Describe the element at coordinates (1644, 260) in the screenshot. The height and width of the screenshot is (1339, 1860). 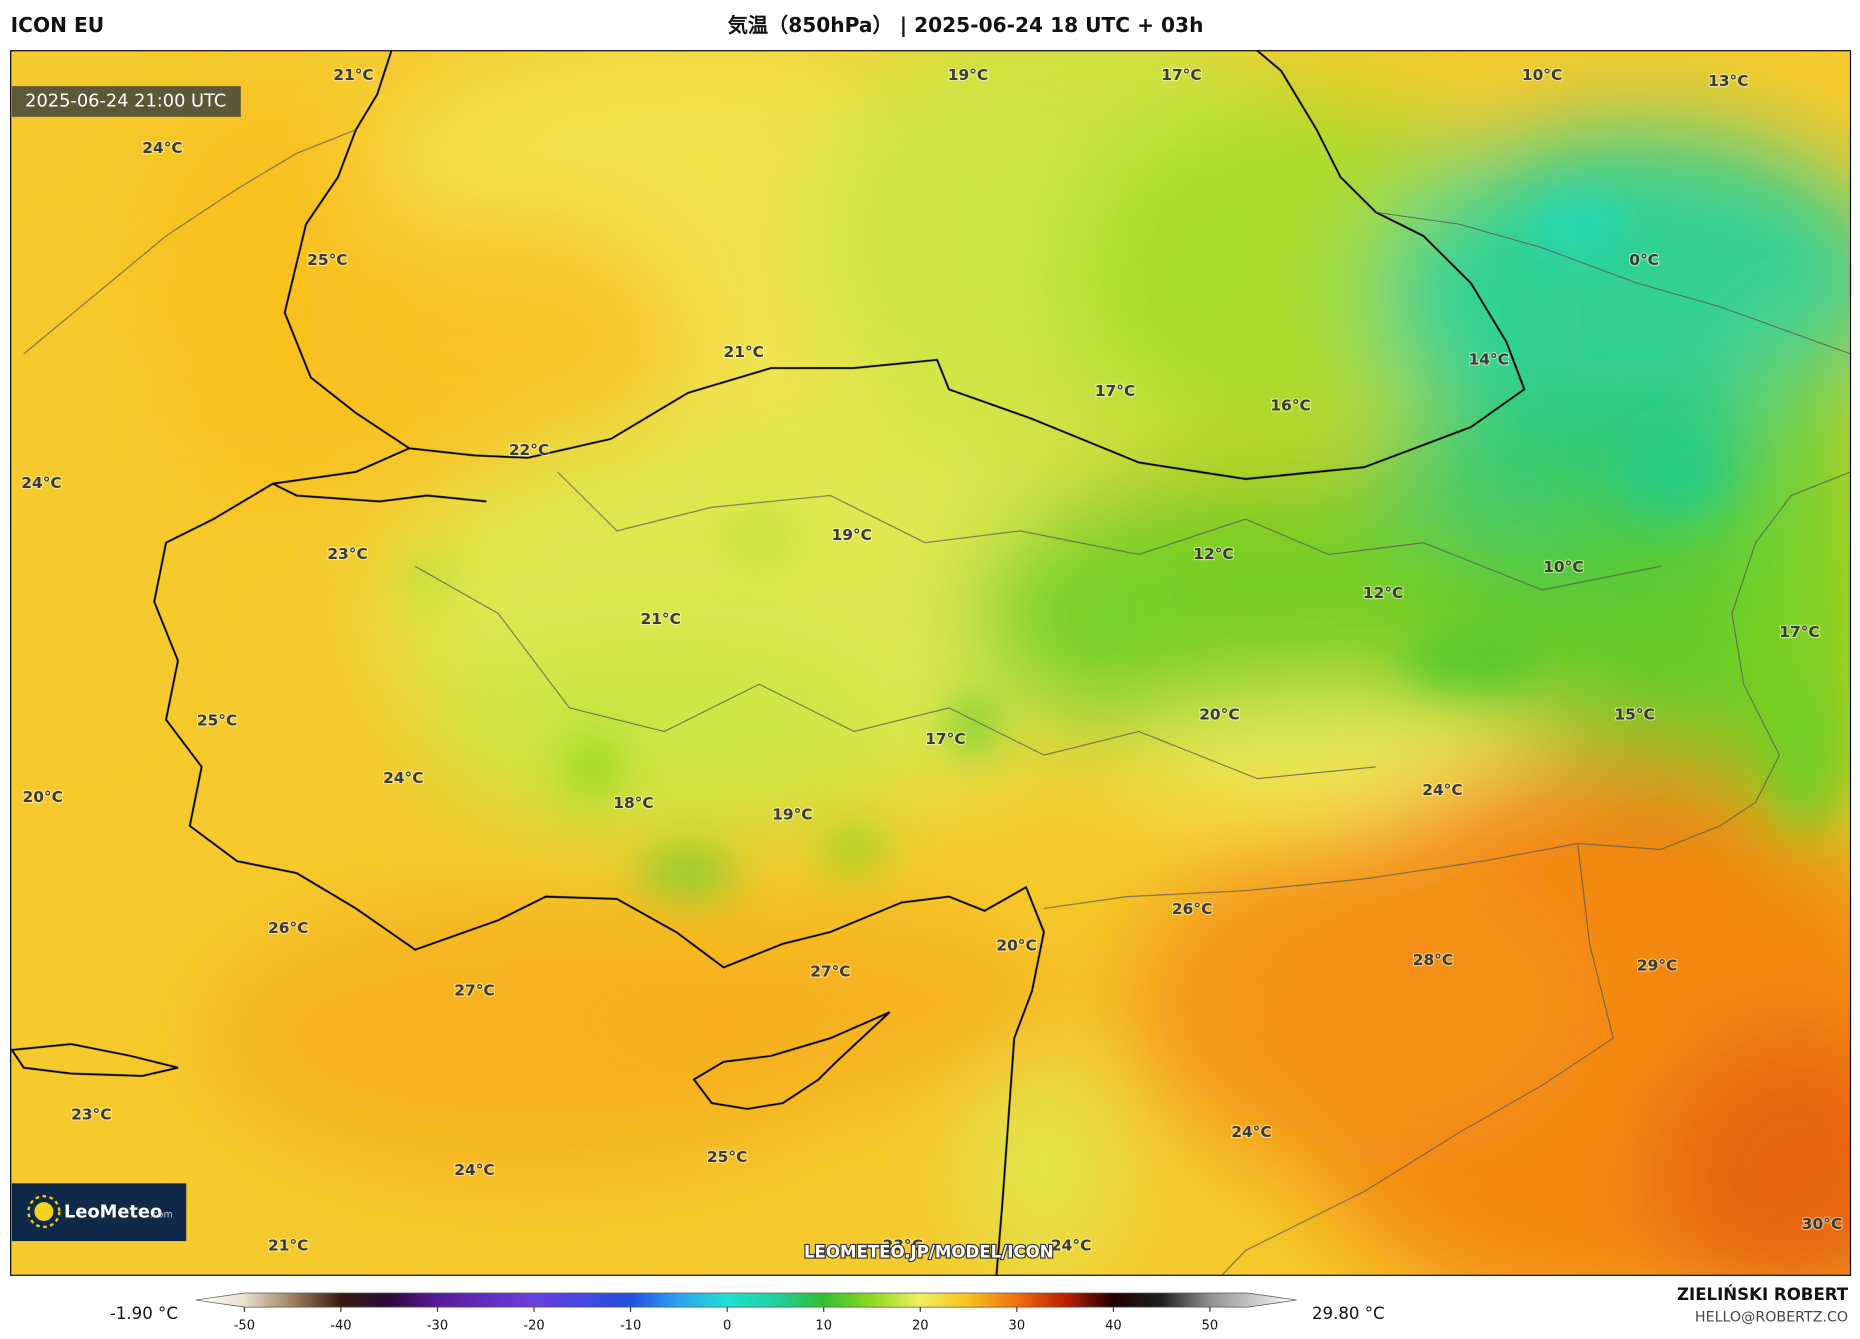
I see `temperature-label: 0°C` at that location.